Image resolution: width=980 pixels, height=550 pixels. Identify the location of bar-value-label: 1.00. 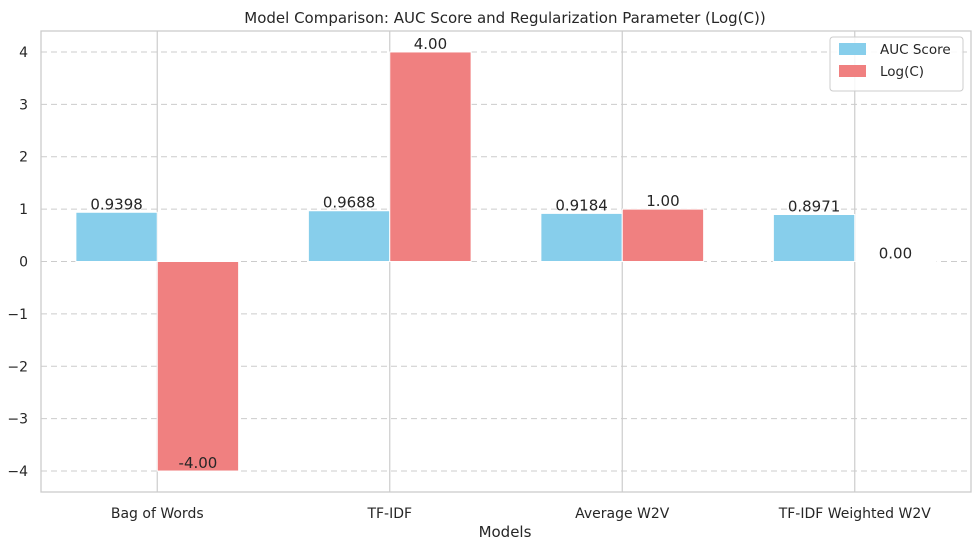
(662, 201).